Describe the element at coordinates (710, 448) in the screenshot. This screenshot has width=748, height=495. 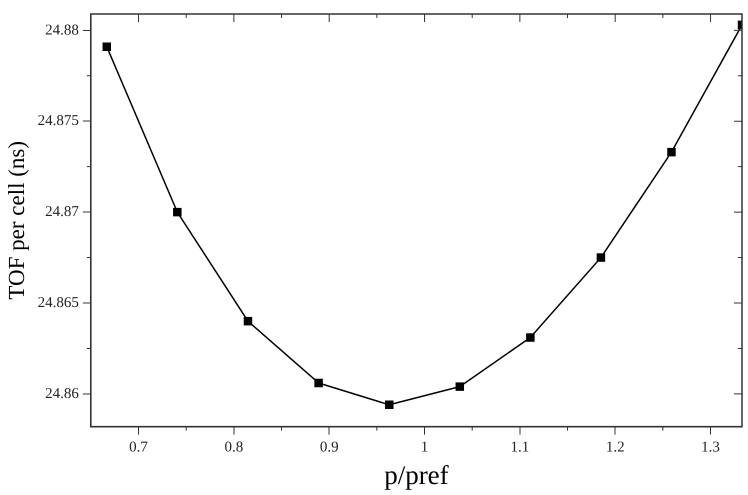
I see `x-tick-label: 1.3` at that location.